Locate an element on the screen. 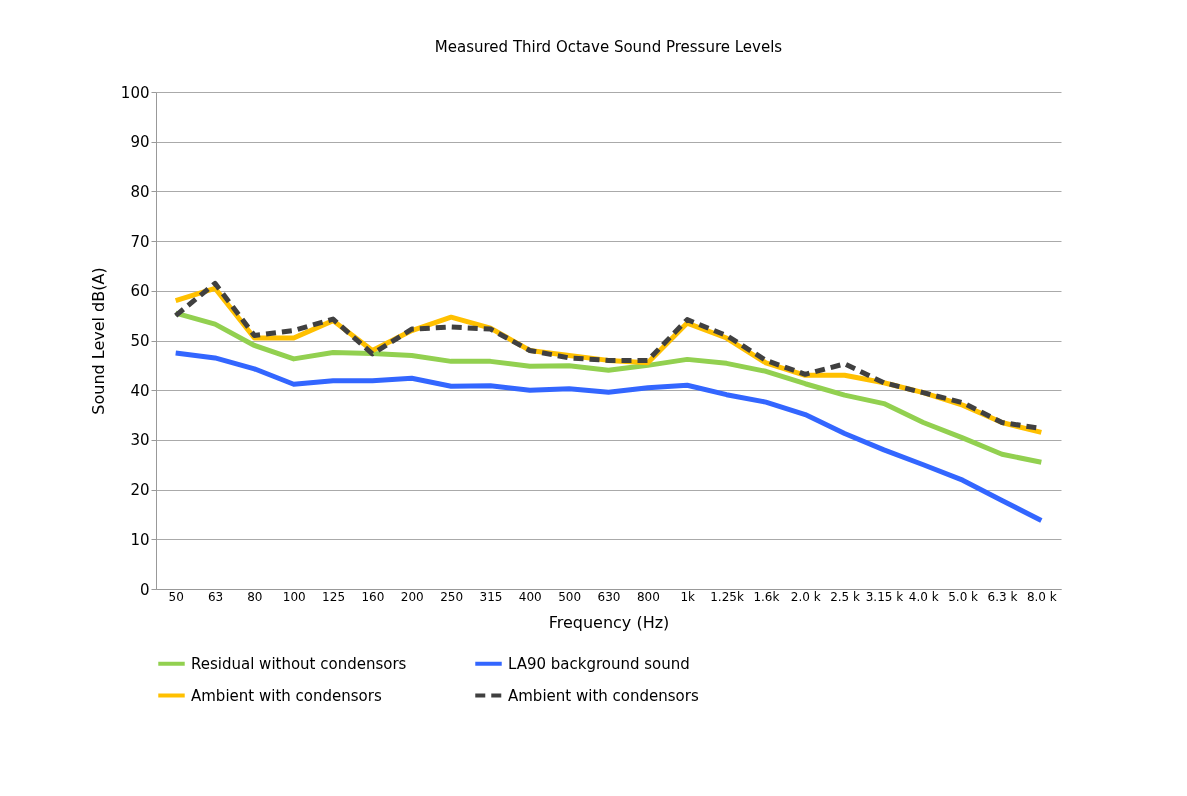  y-tick-label: 30 is located at coordinates (140, 440).